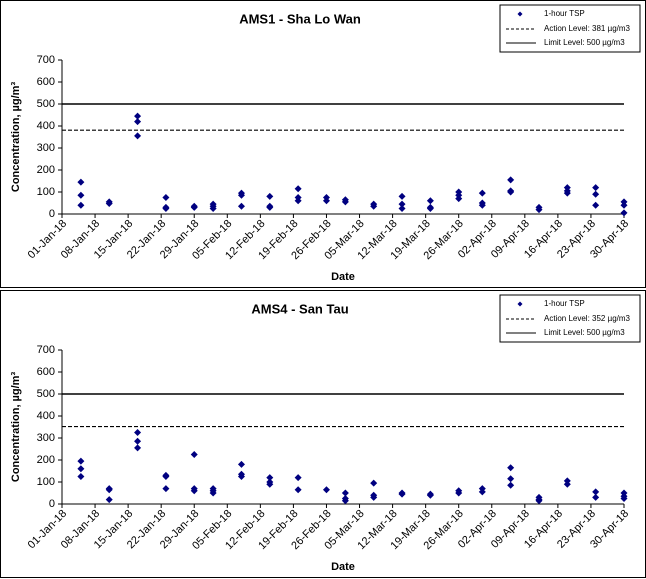 Image resolution: width=646 pixels, height=579 pixels. Describe the element at coordinates (46, 60) in the screenshot. I see `y-tick-label: 700` at that location.